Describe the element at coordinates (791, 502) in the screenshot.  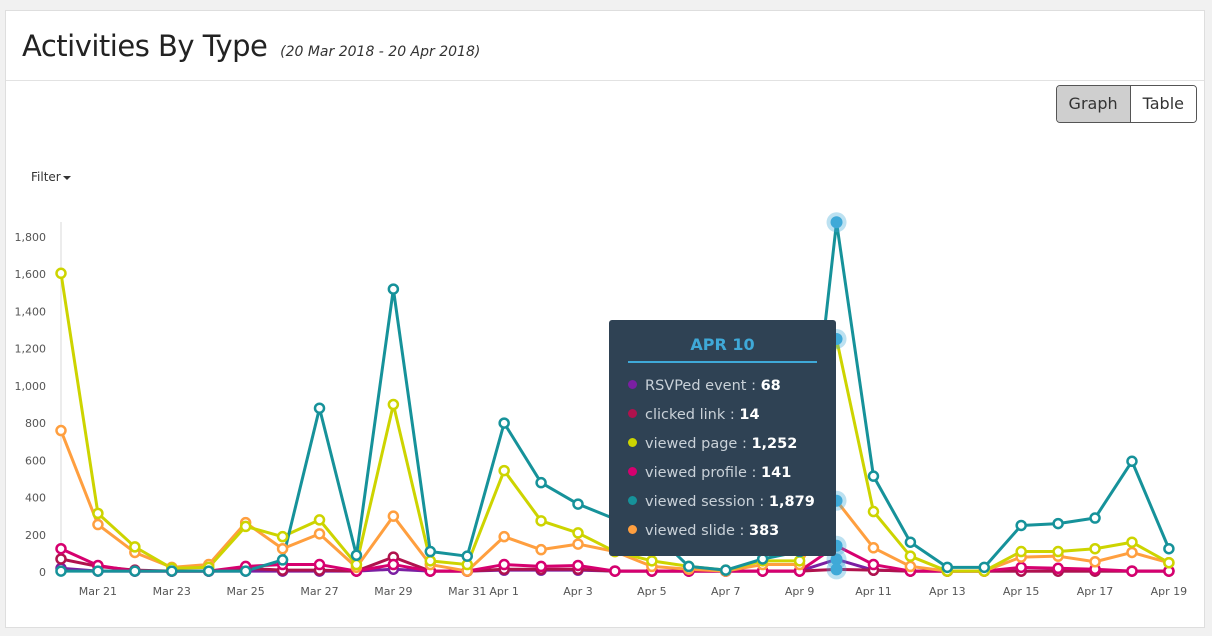
I see `tooltip-value: 1,879` at that location.